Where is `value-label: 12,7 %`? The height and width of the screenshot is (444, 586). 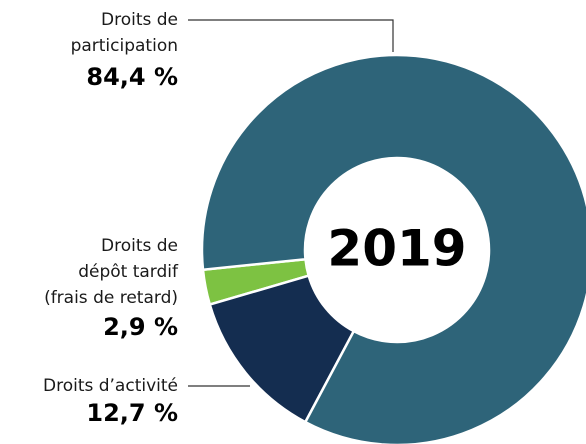 value-label: 12,7 % is located at coordinates (132, 413).